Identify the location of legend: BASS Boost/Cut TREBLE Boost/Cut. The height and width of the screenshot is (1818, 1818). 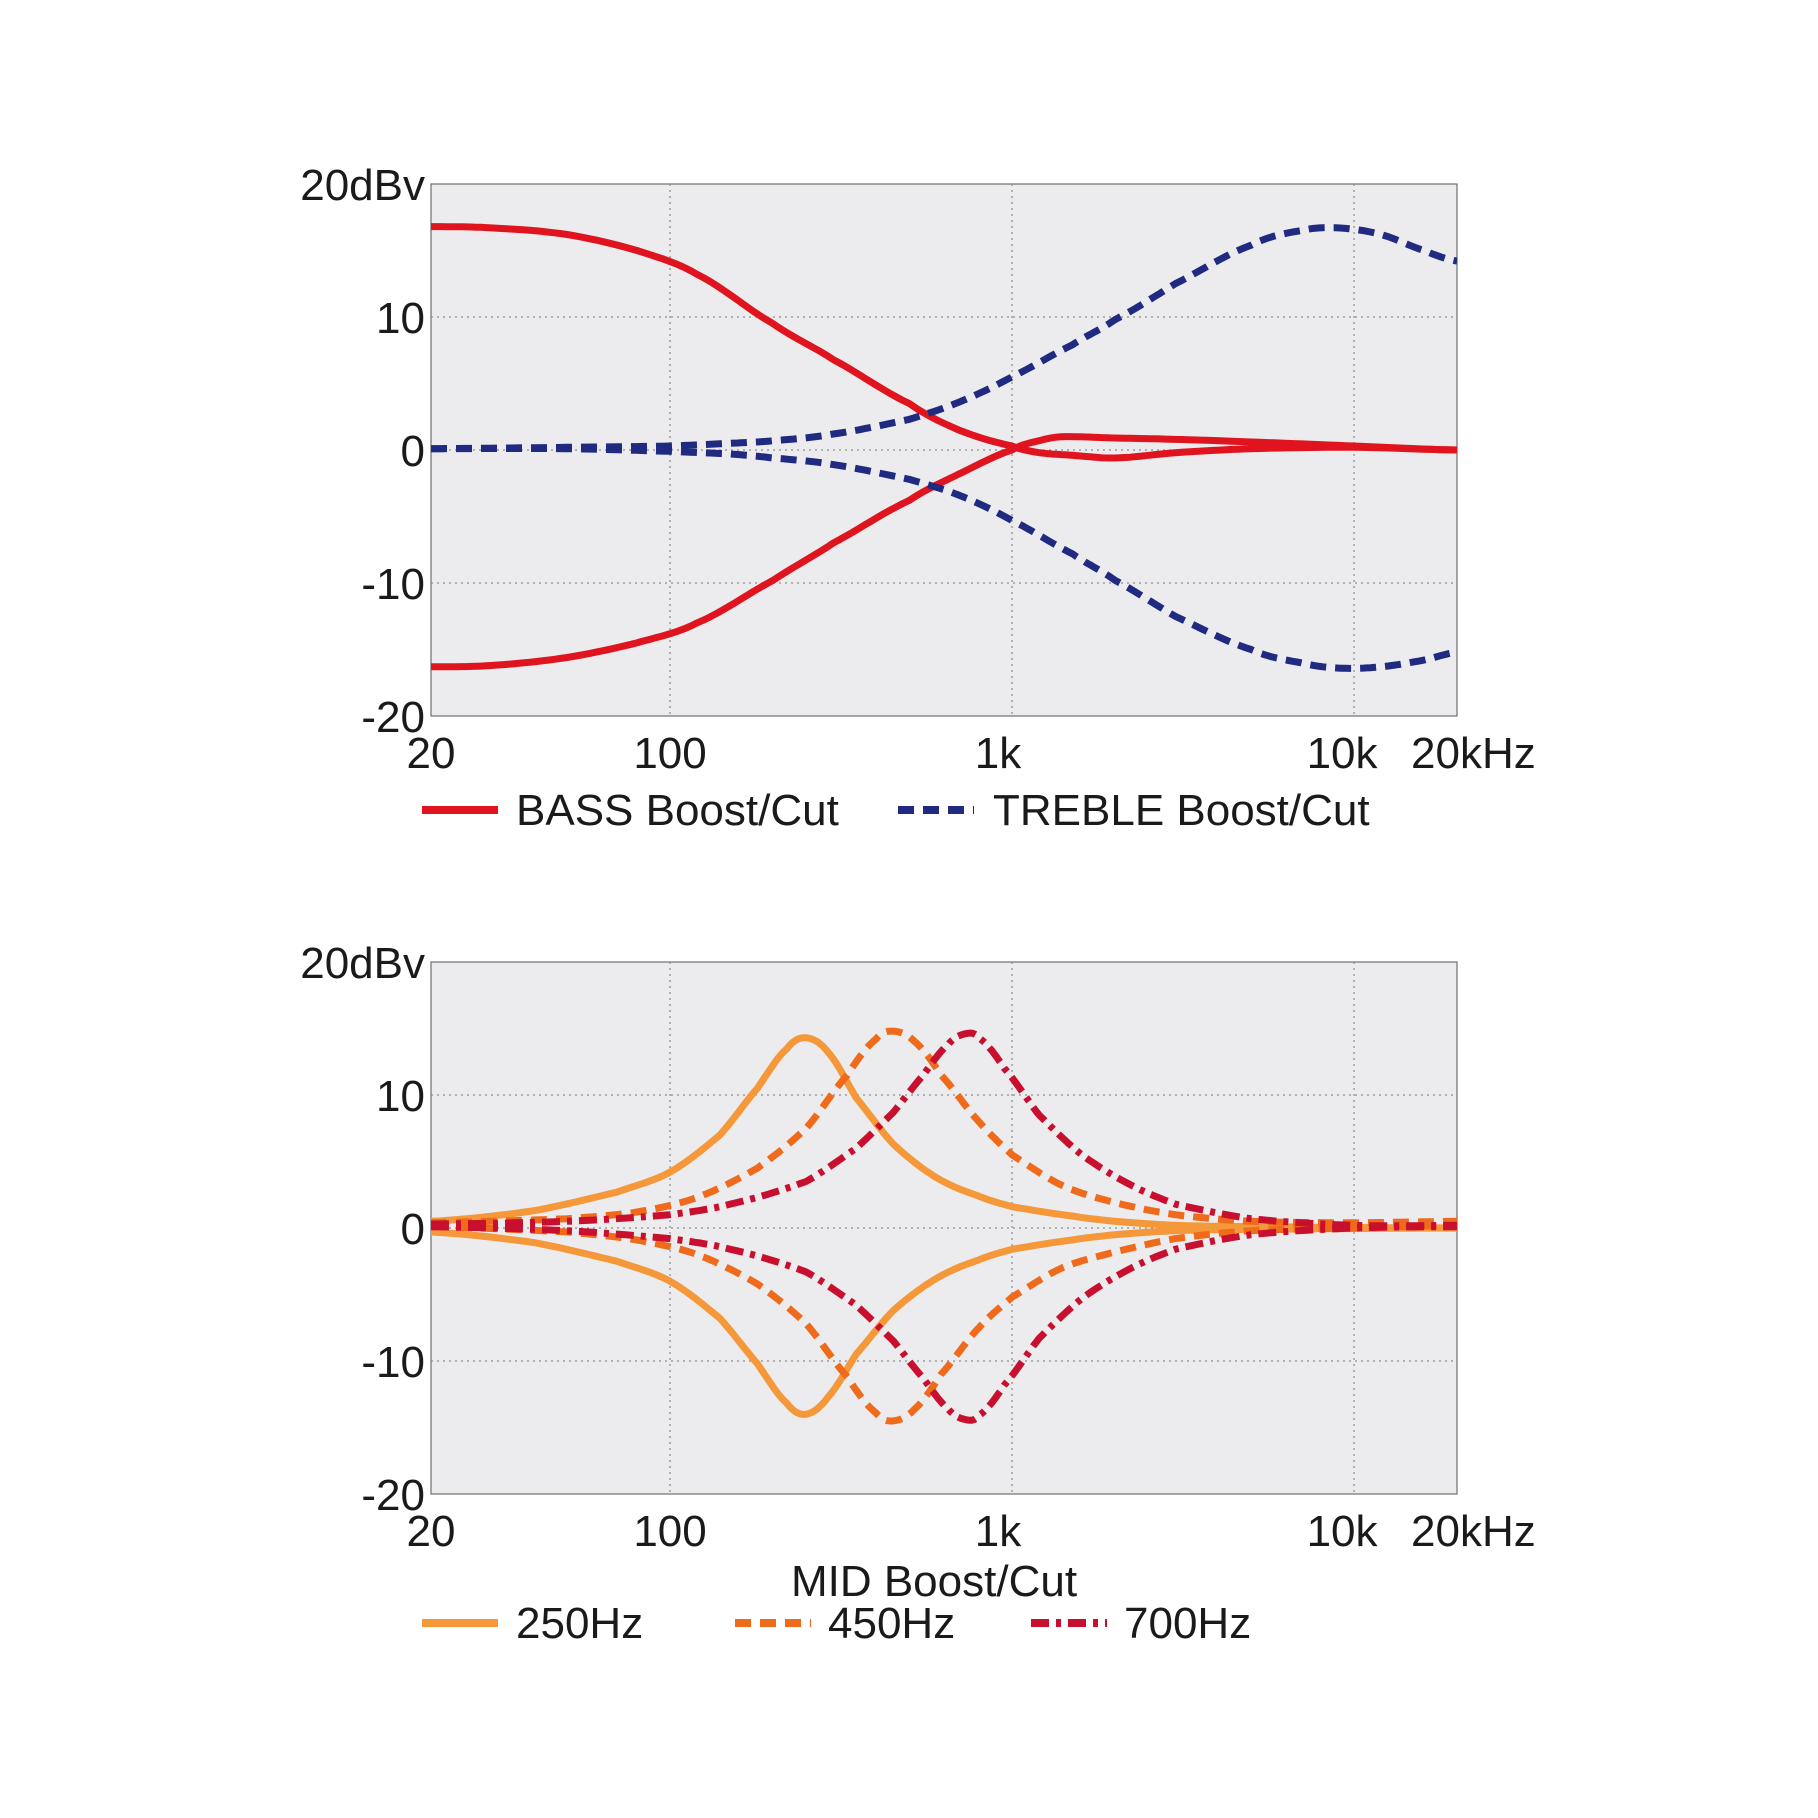
(896, 810).